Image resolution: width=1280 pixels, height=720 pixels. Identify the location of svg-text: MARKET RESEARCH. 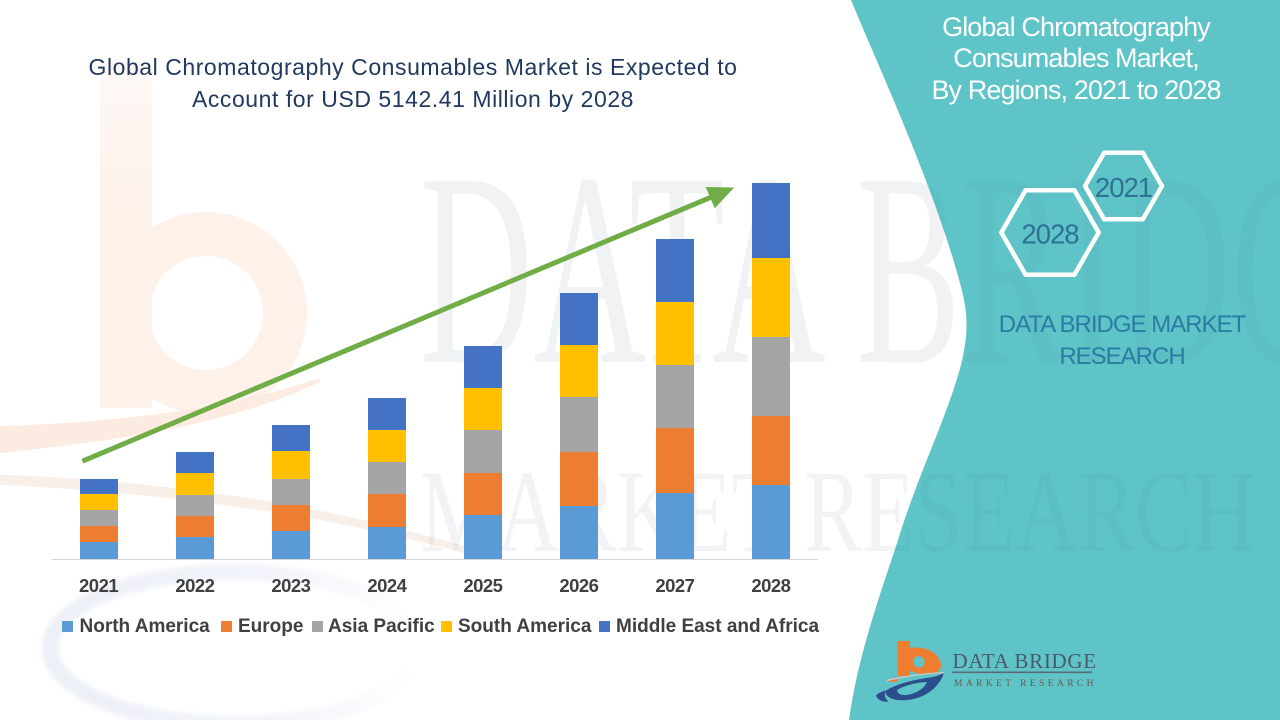
(1025, 684).